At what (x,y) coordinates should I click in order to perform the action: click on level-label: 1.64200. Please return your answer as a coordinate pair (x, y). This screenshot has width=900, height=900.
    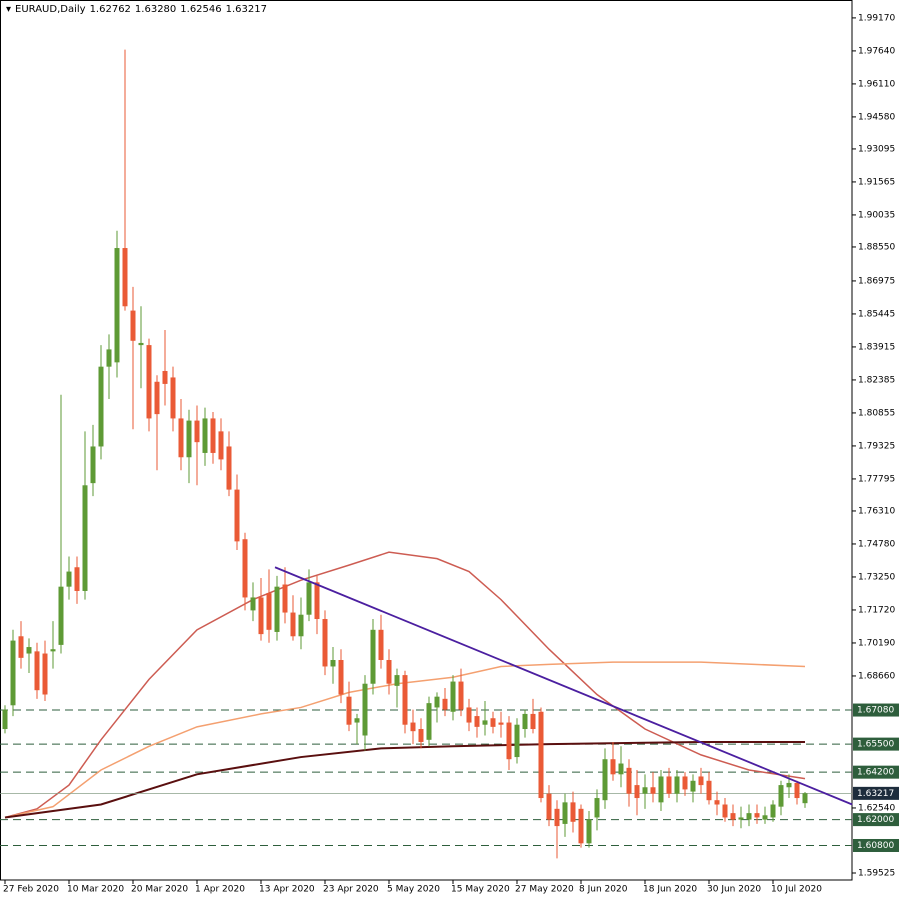
    Looking at the image, I should click on (875, 773).